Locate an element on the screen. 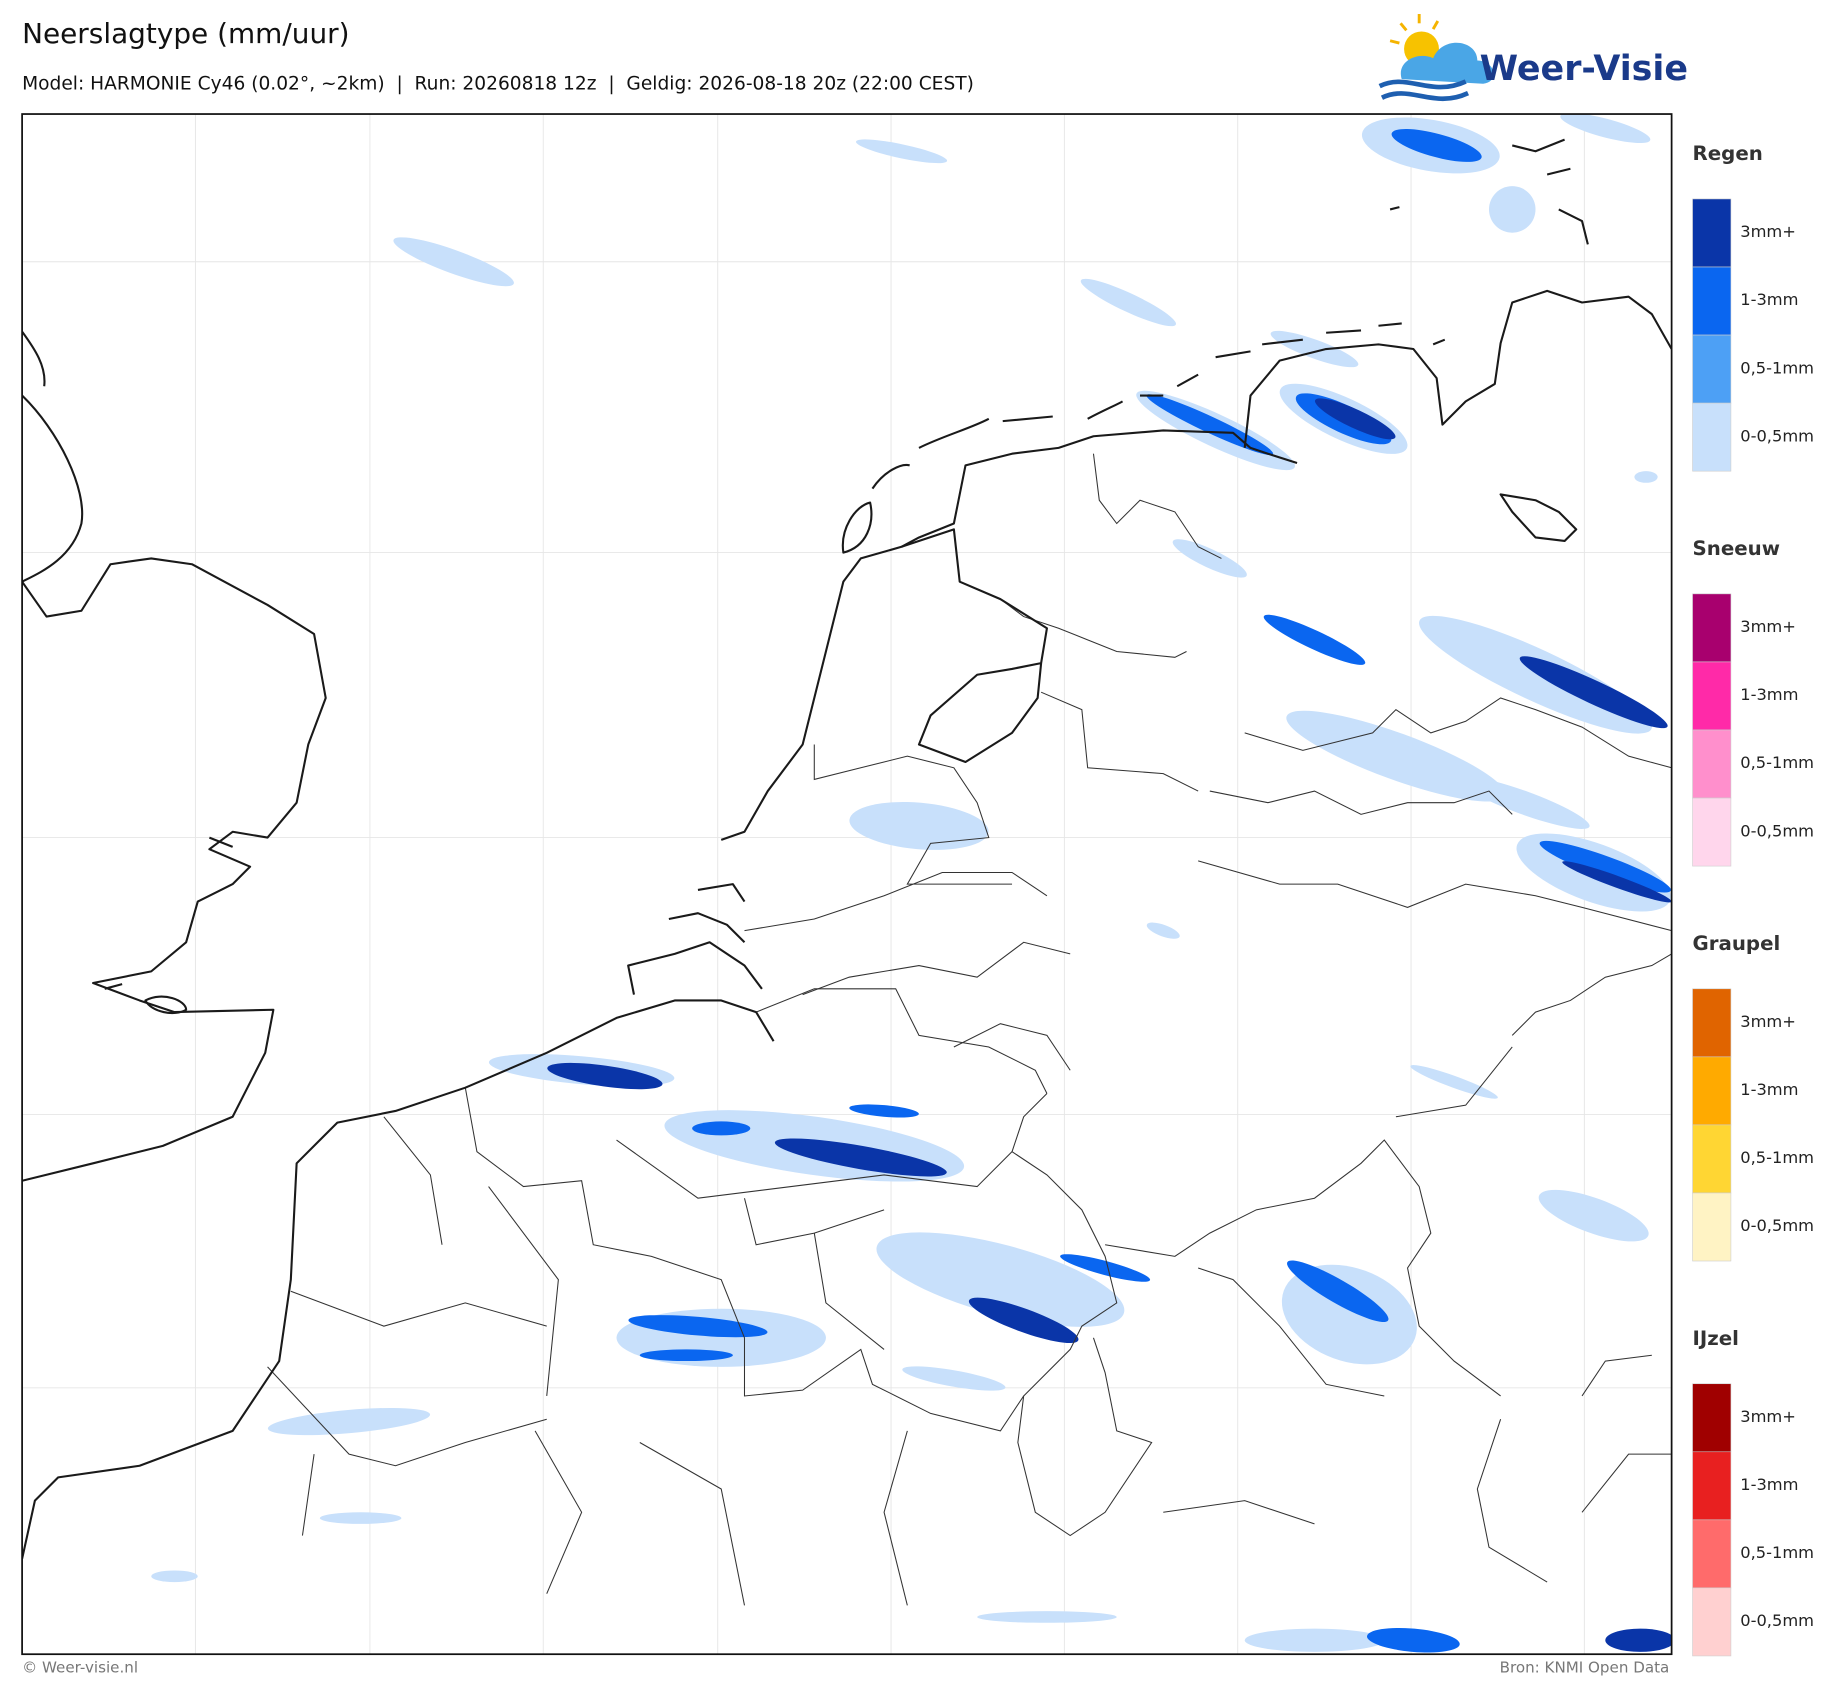 This screenshot has height=1681, width=1824. legend-title: Regen is located at coordinates (1728, 153).